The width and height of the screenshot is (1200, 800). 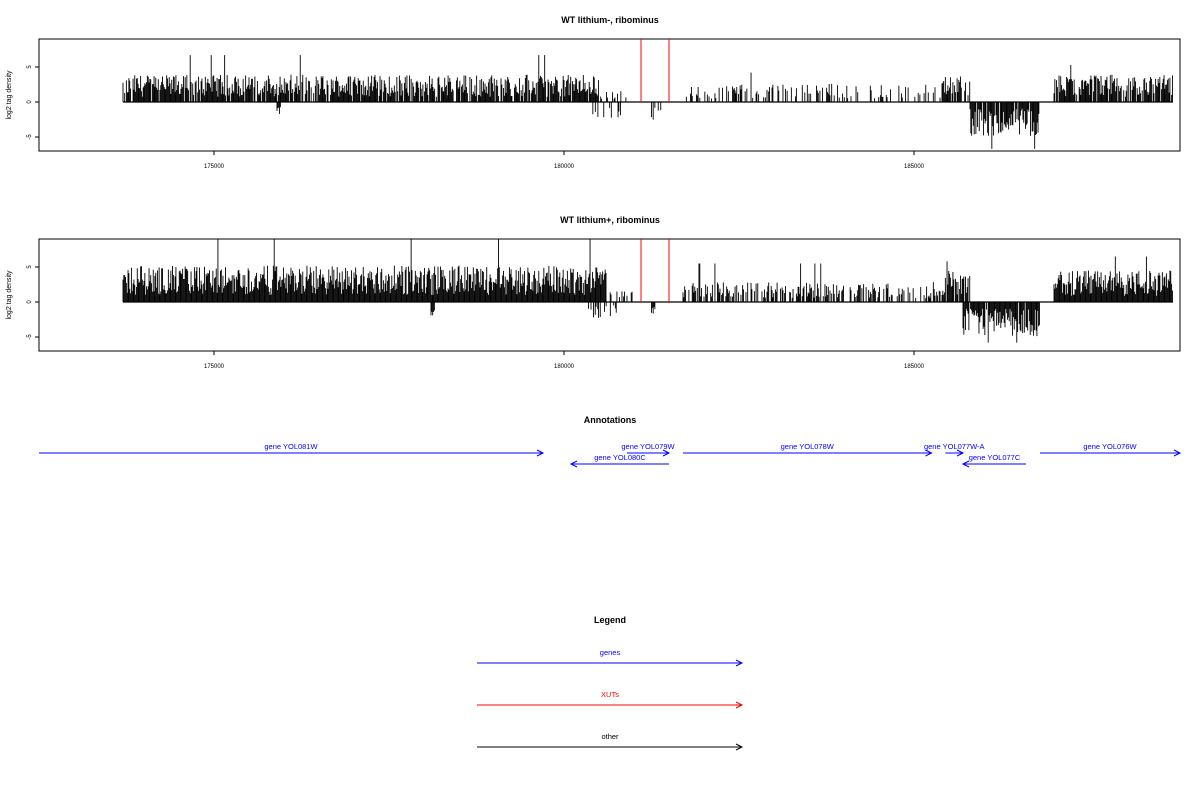 I want to click on gene-label: gene YOL077C, so click(x=995, y=457).